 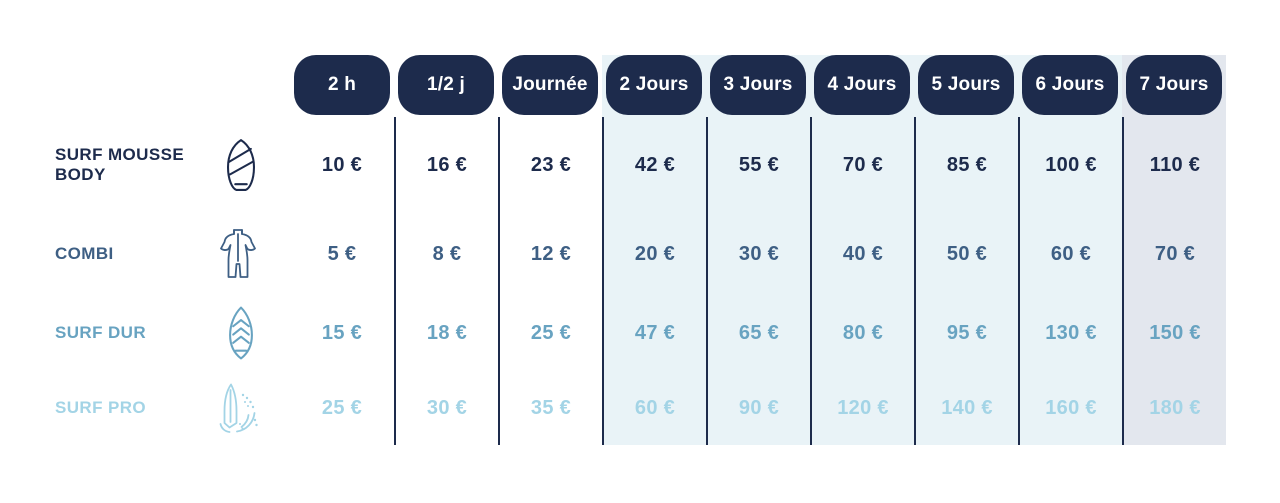 I want to click on row-label: SURF MOUSSE BODY, so click(x=120, y=164).